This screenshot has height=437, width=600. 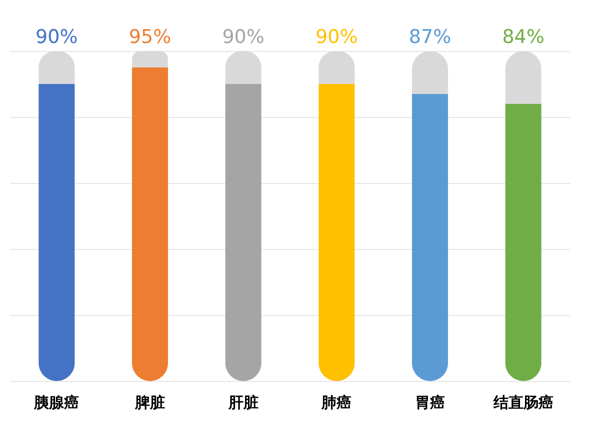 What do you see at coordinates (149, 403) in the screenshot?
I see `x-tick-label: 脾脏` at bounding box center [149, 403].